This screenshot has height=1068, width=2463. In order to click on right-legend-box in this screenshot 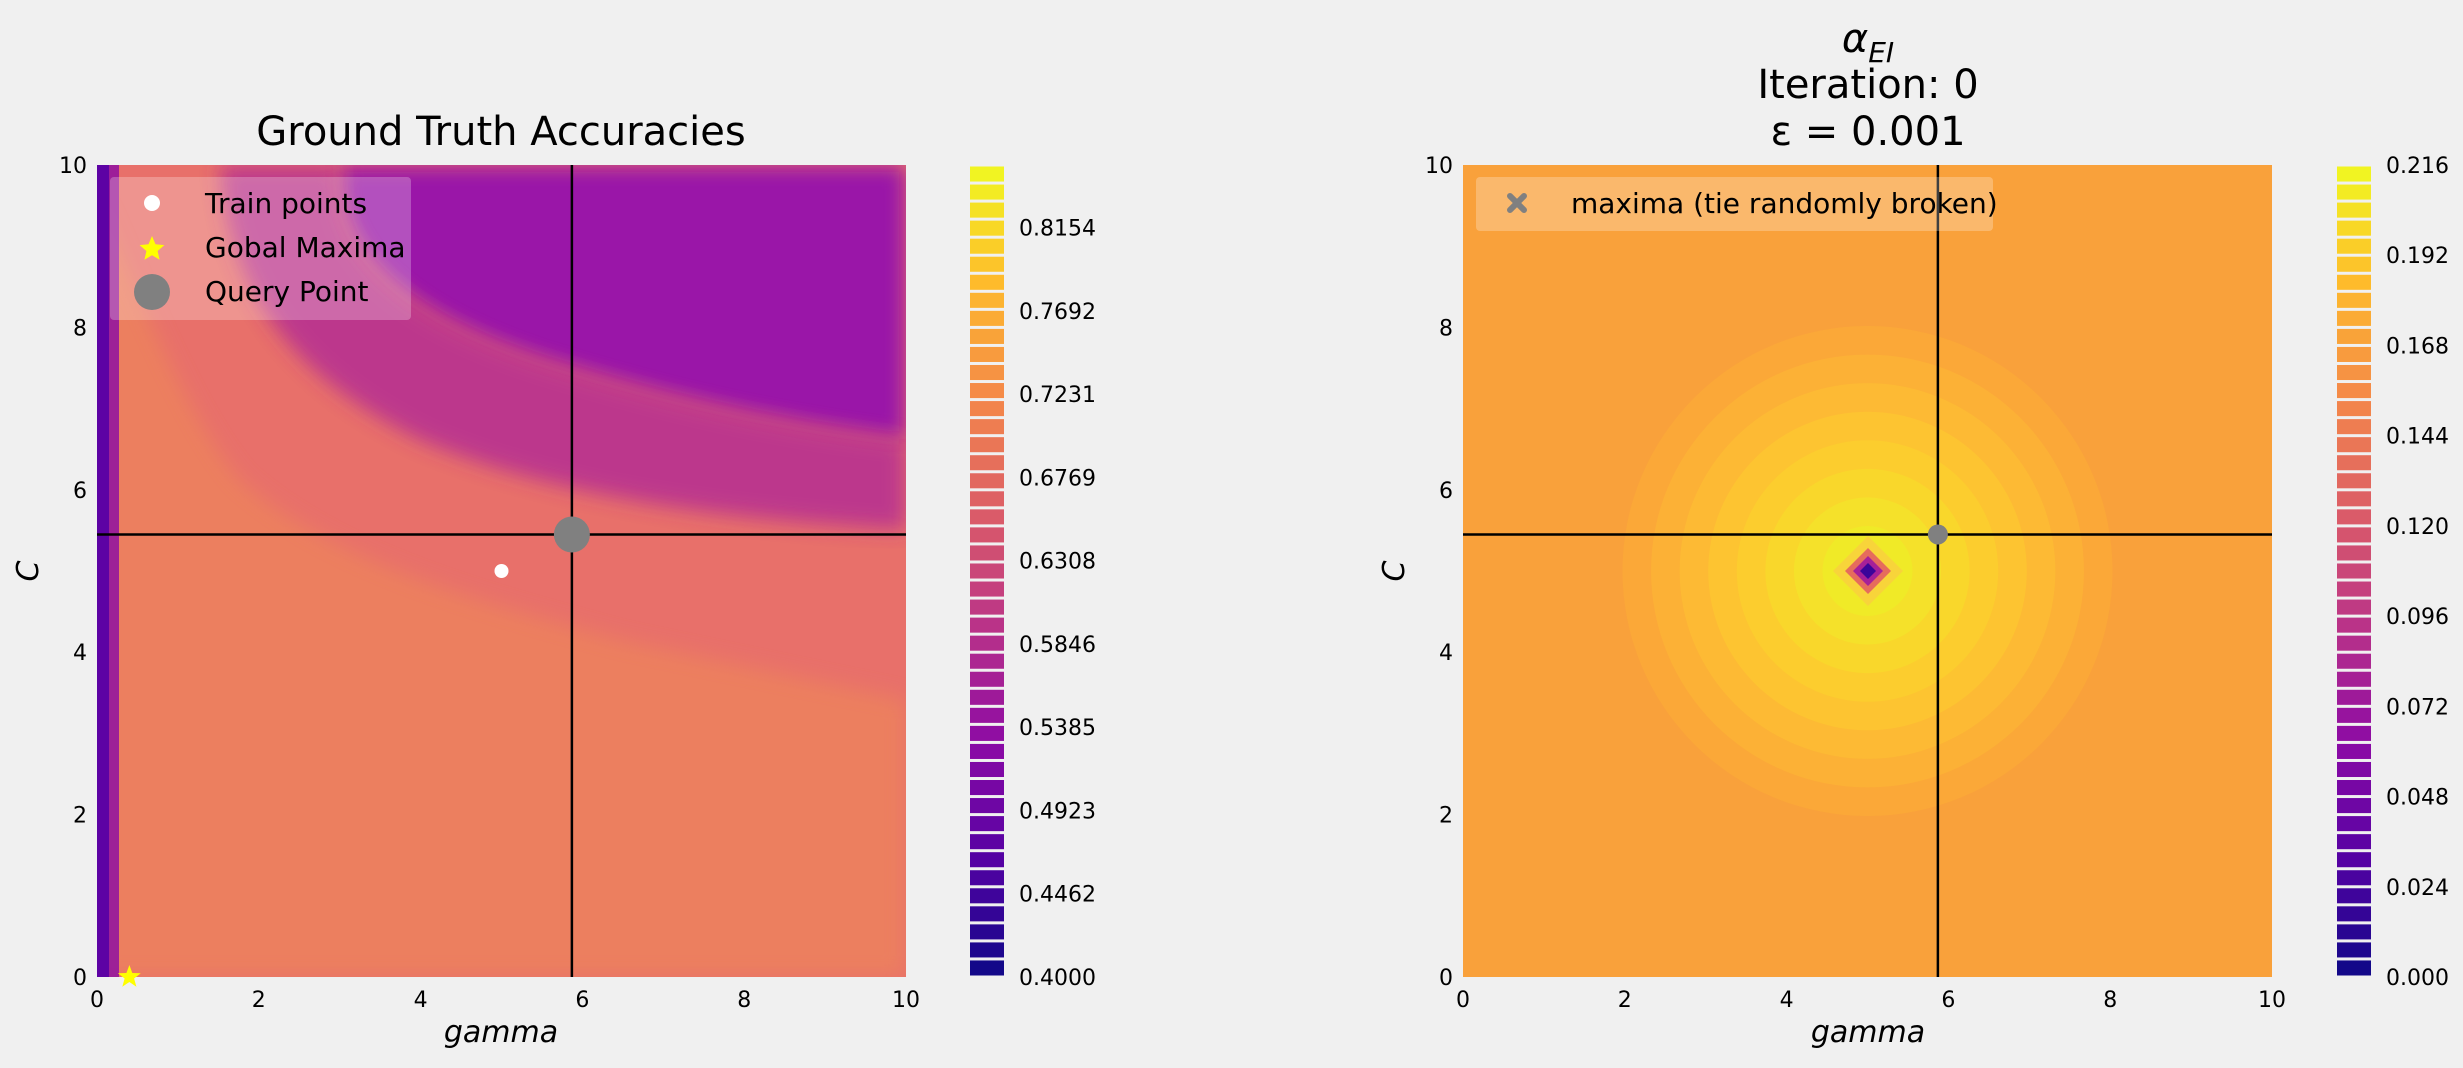, I will do `click(1734, 204)`.